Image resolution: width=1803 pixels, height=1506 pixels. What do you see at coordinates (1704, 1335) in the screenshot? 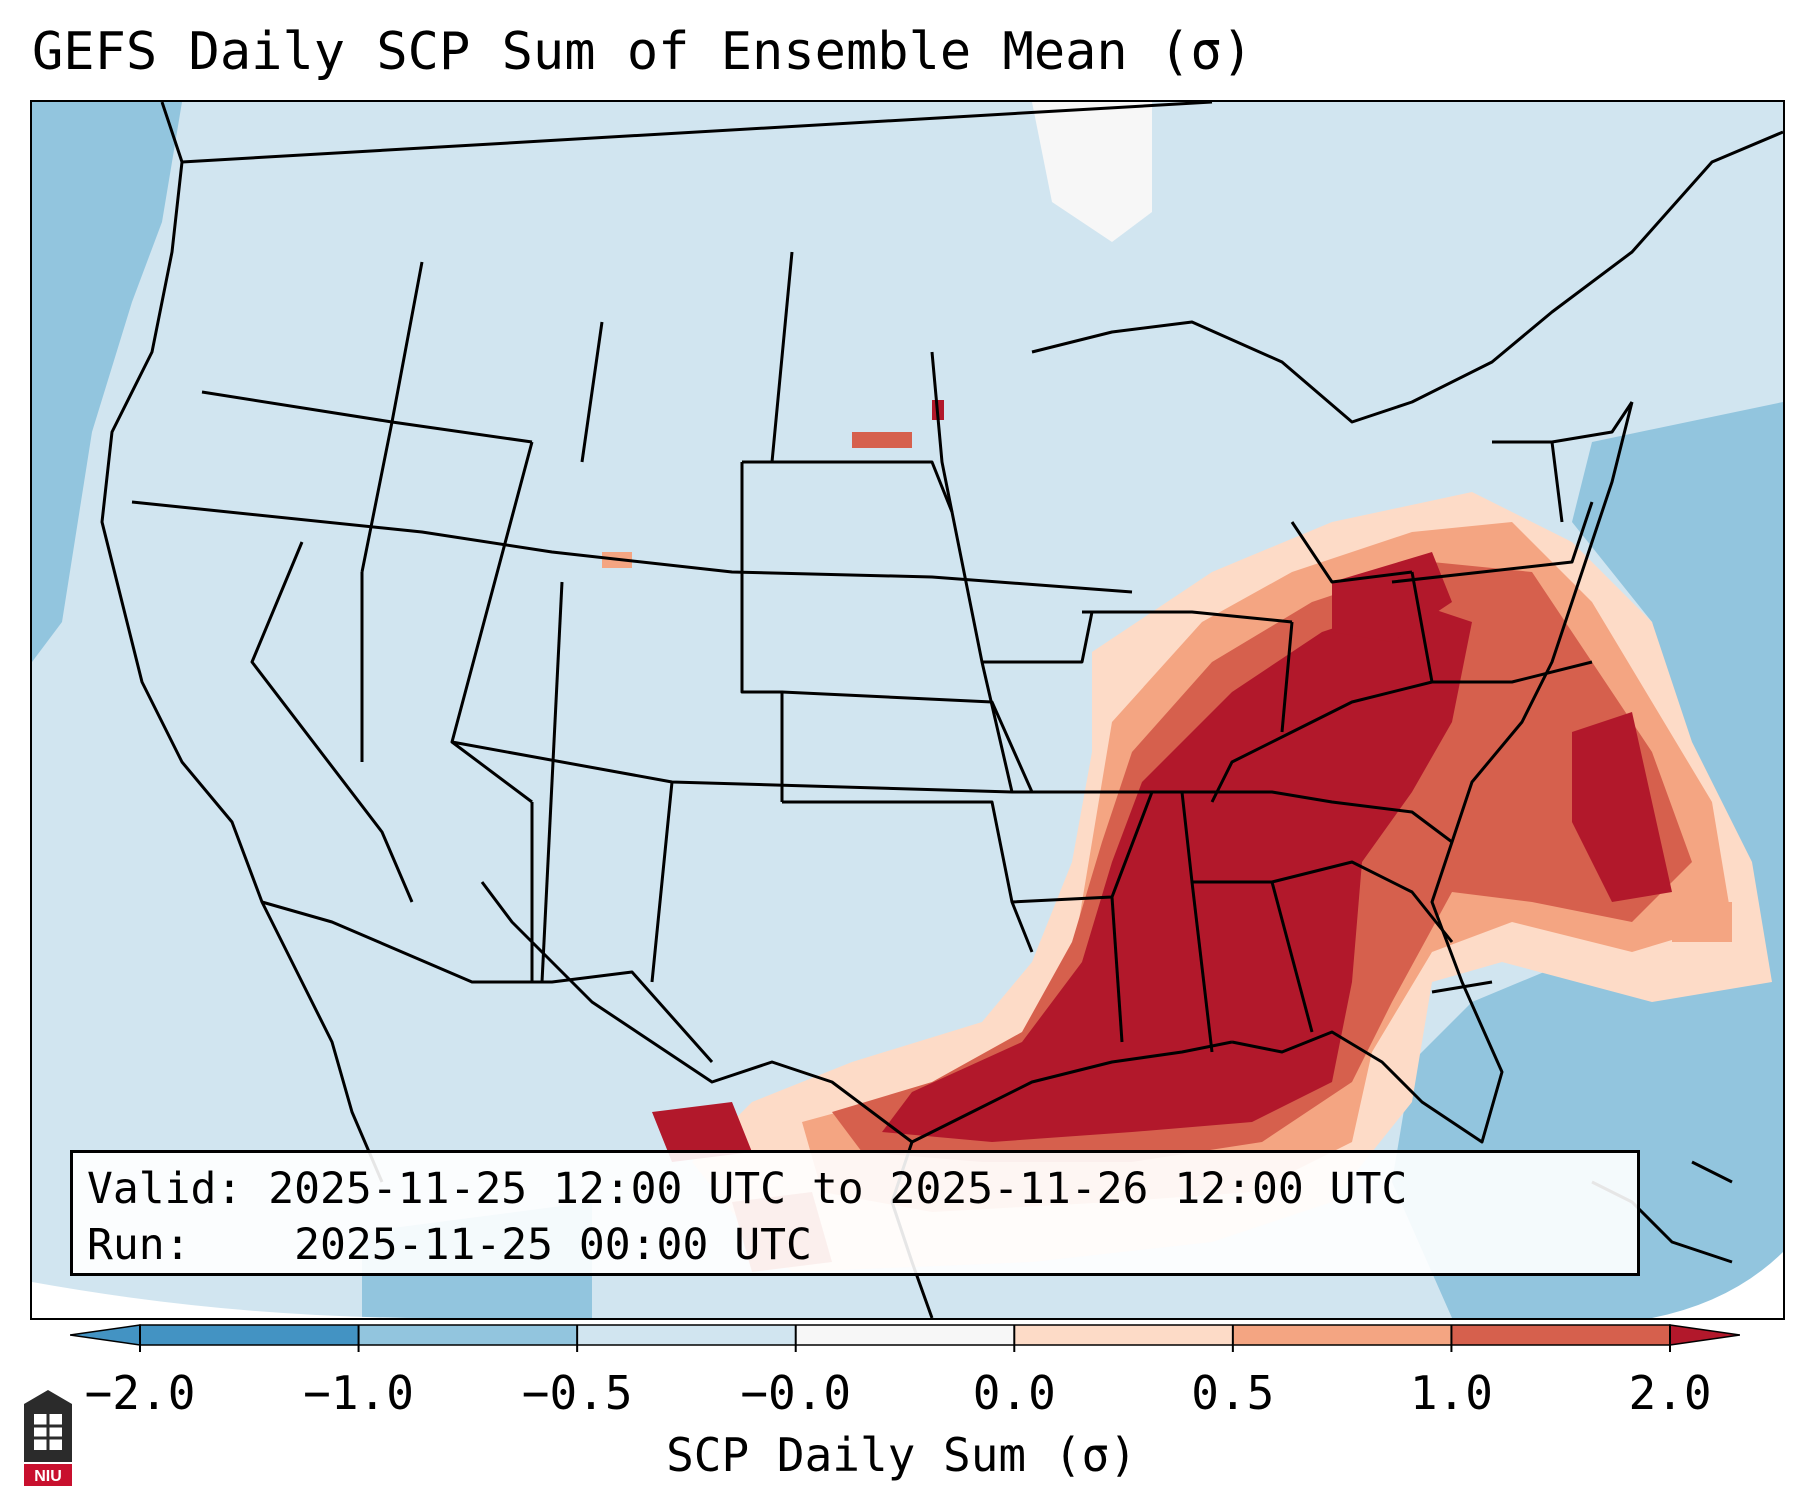
I see `colorbar-extend-high` at bounding box center [1704, 1335].